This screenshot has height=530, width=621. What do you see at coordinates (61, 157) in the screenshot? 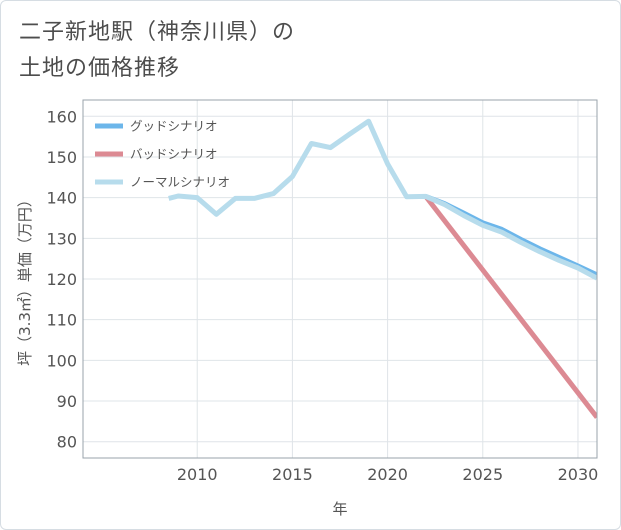
I see `y-tick-label: 150` at bounding box center [61, 157].